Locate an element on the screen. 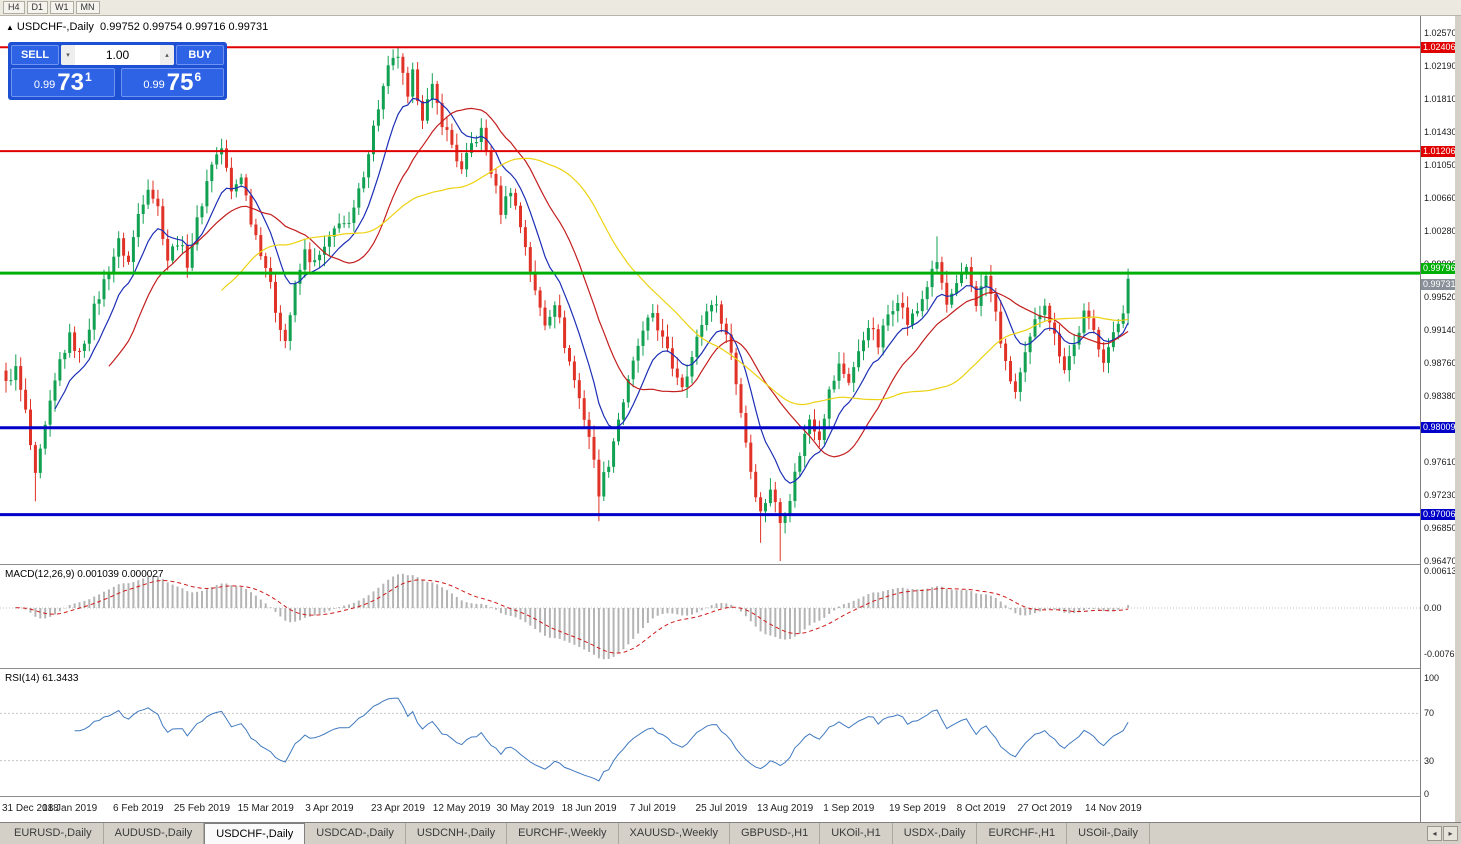 This screenshot has height=844, width=1461. tab-scroll-right-button: ▸ is located at coordinates (1450, 833).